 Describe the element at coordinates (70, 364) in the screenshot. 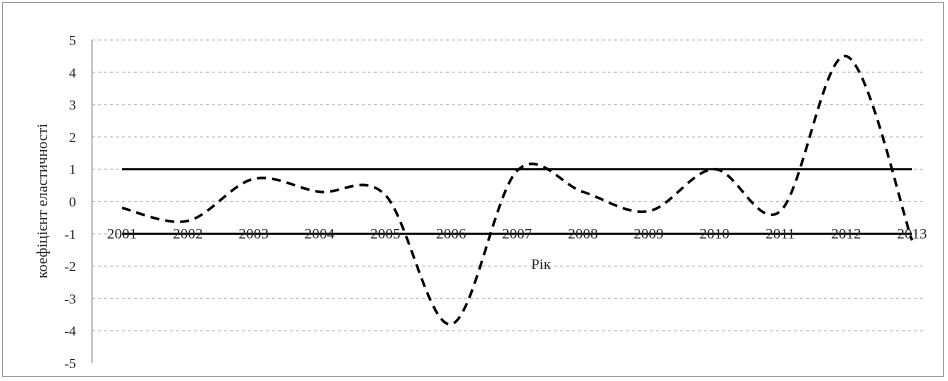

I see `y-tick-label: -5` at that location.